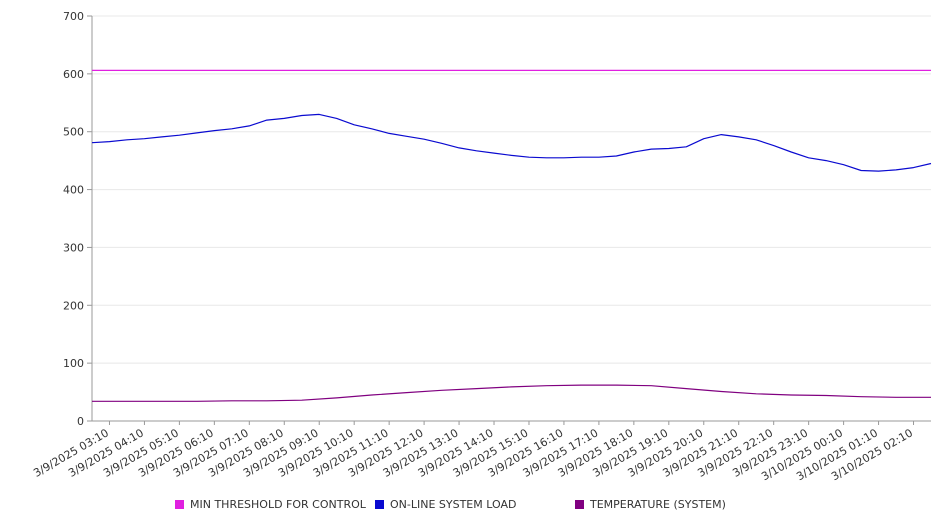 This screenshot has height=526, width=946. What do you see at coordinates (453, 504) in the screenshot?
I see `legend-label-online-system-load: ON-LINE SYSTEM LOAD` at bounding box center [453, 504].